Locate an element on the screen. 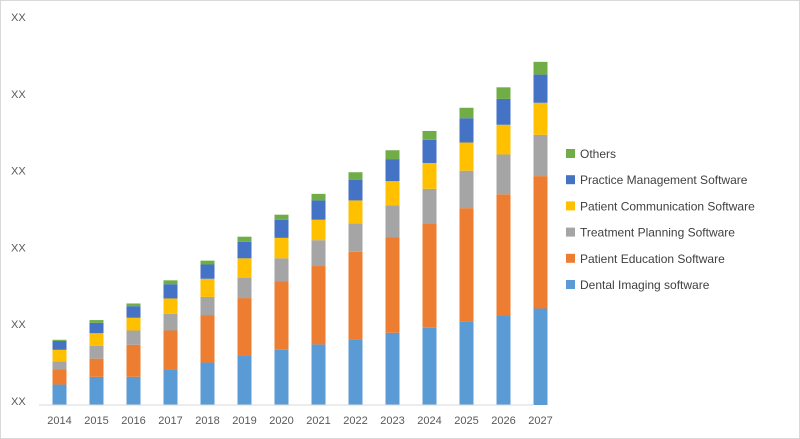 This screenshot has width=800, height=439. bar-segment-3-2026 is located at coordinates (503, 139).